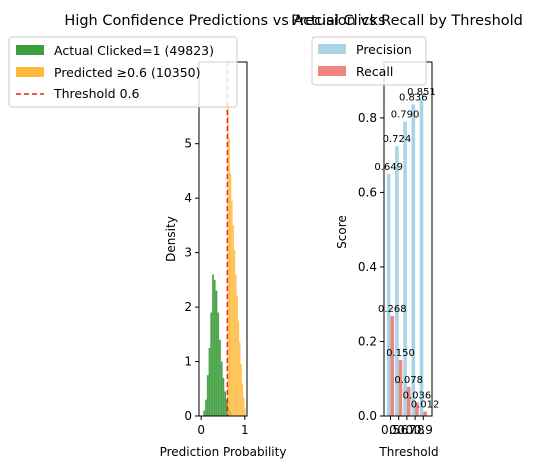  I want to click on precision-recall-ytick-label-1: 0.2, so click(367, 341).